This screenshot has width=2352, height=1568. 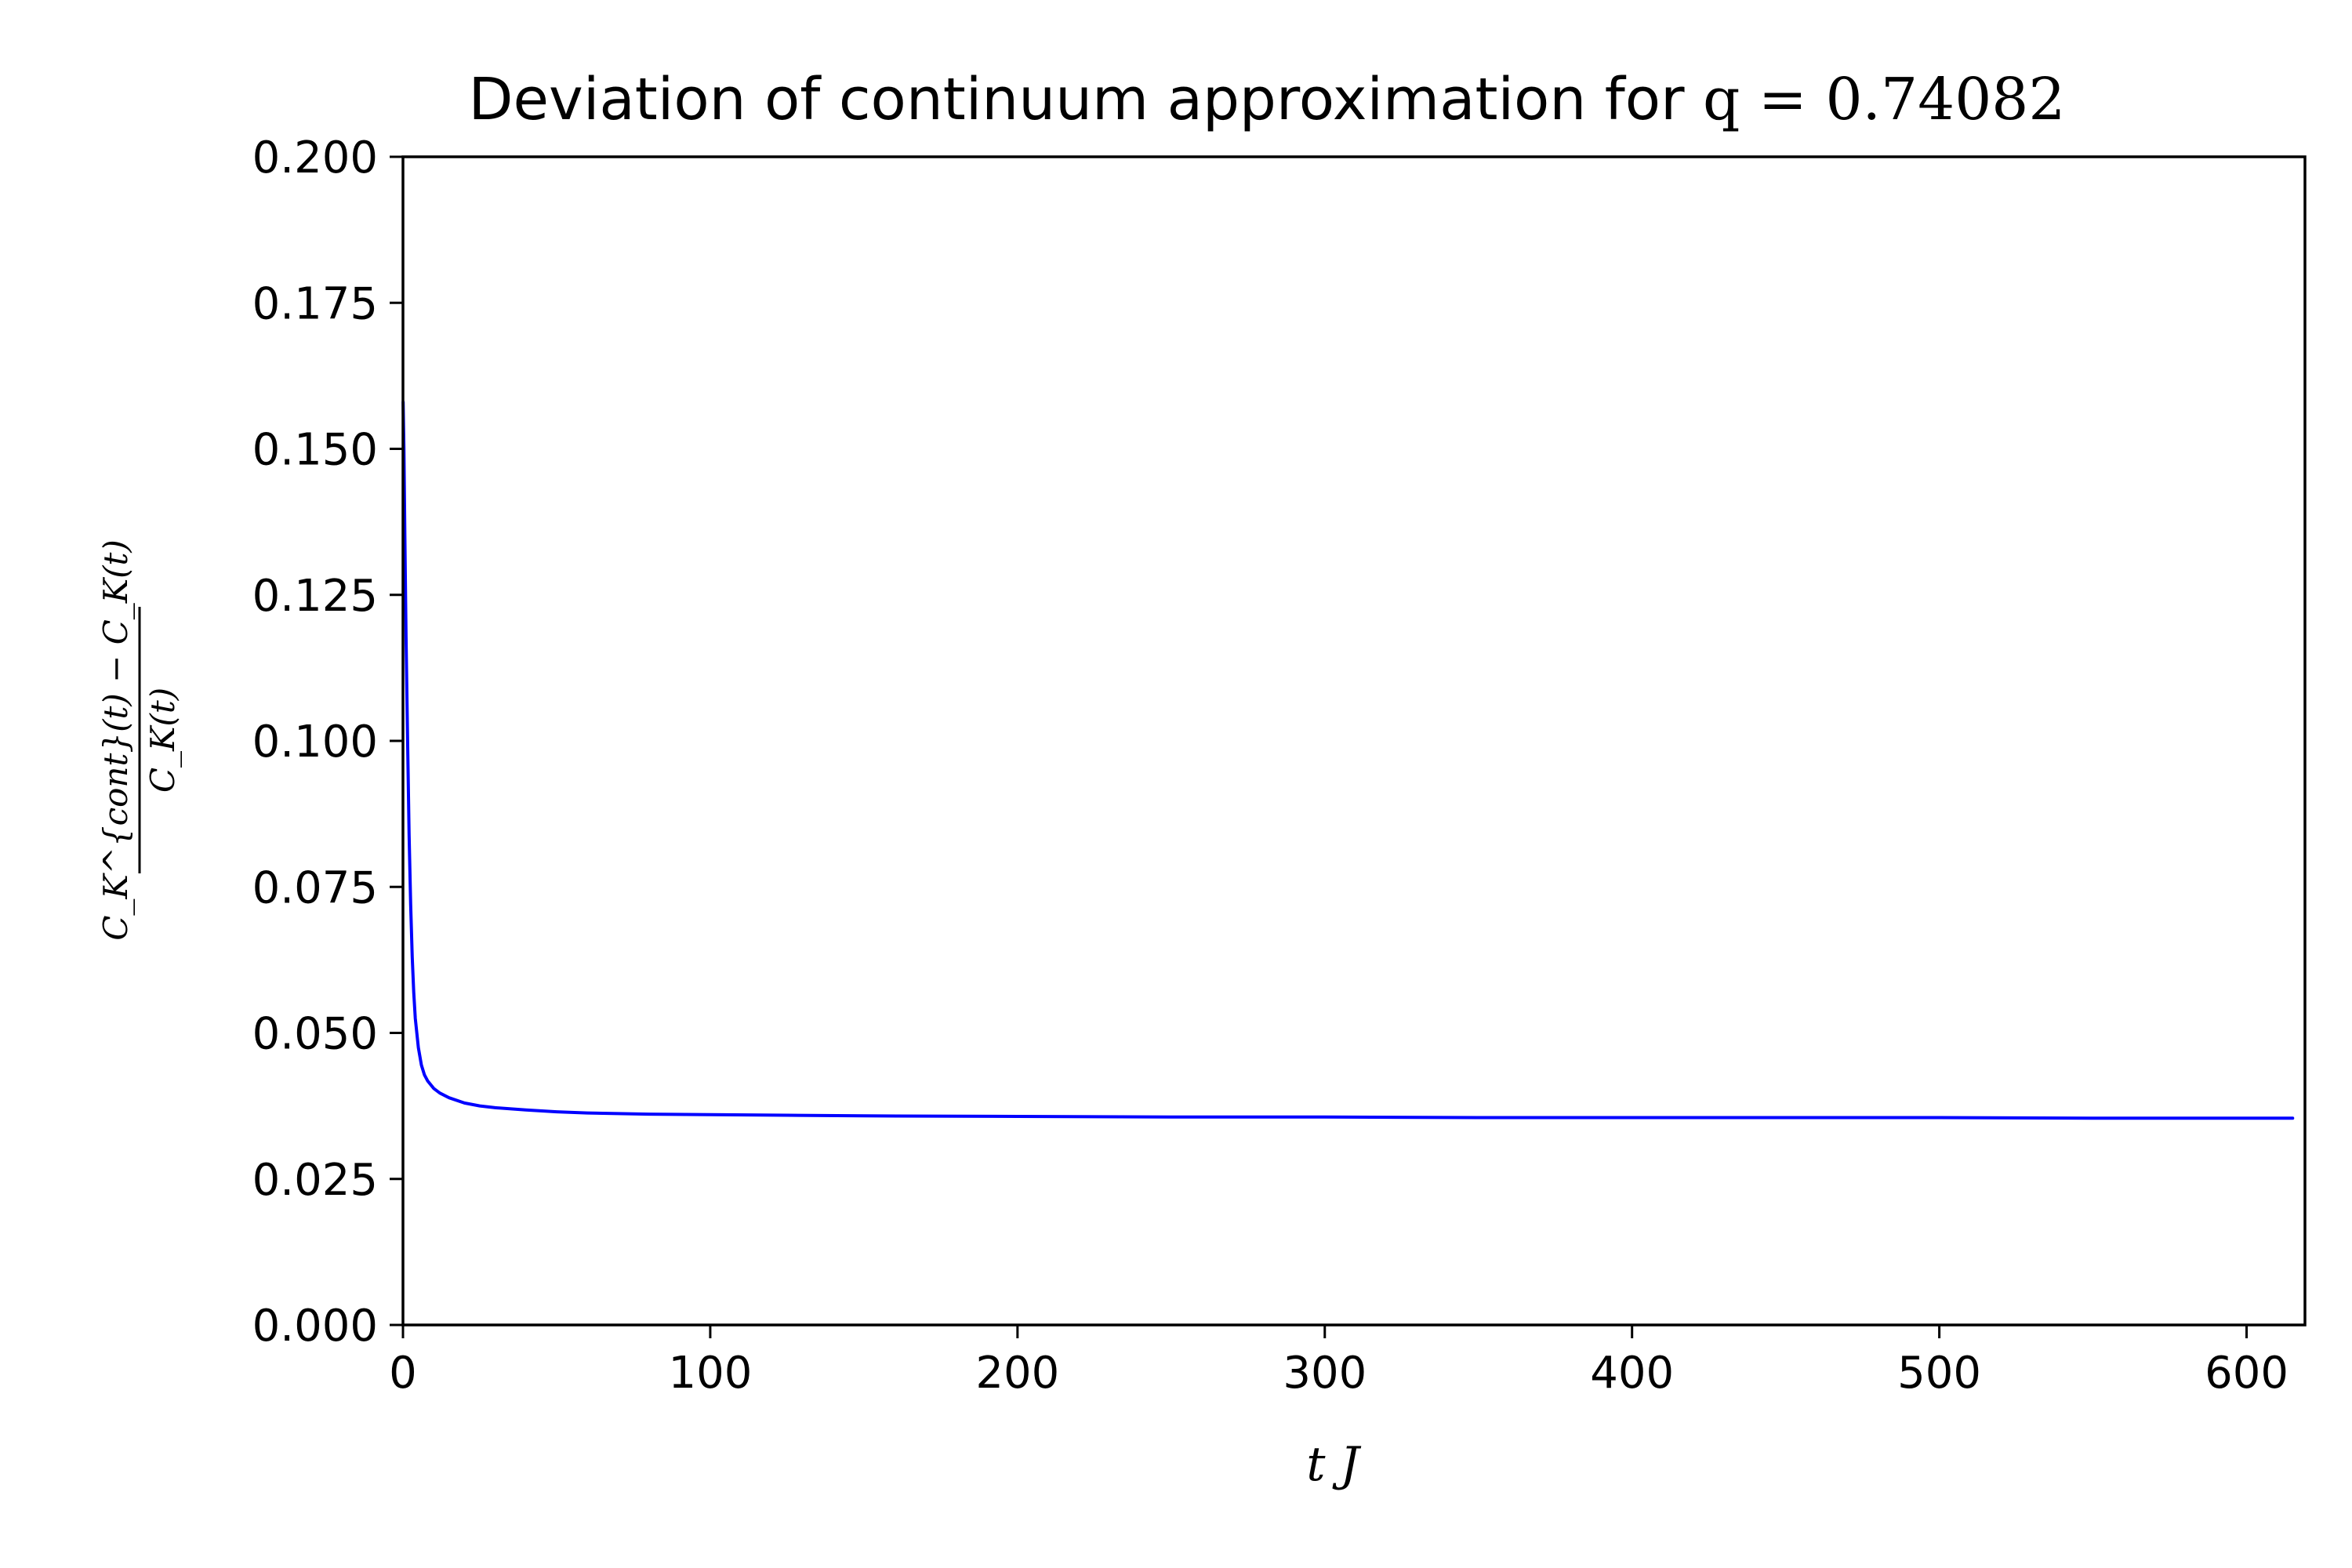 What do you see at coordinates (2246, 1373) in the screenshot?
I see `x-tick-label: 600` at bounding box center [2246, 1373].